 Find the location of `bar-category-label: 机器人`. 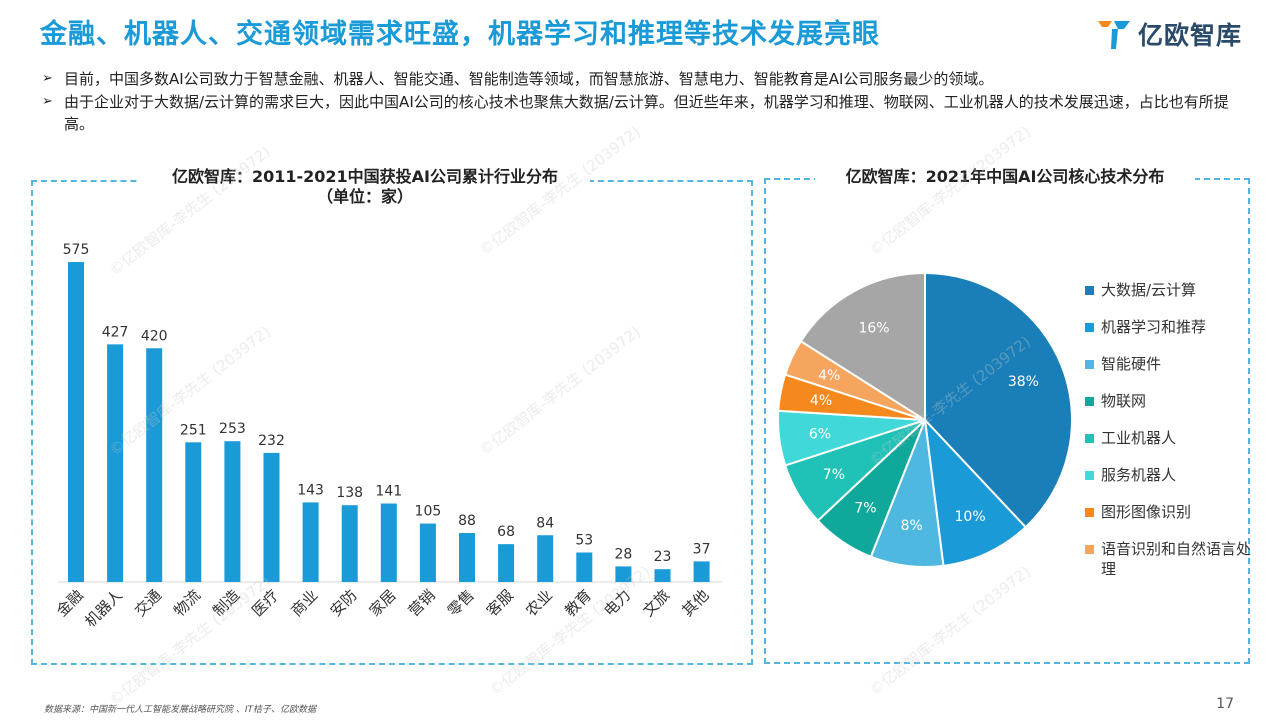

bar-category-label: 机器人 is located at coordinates (103, 608).